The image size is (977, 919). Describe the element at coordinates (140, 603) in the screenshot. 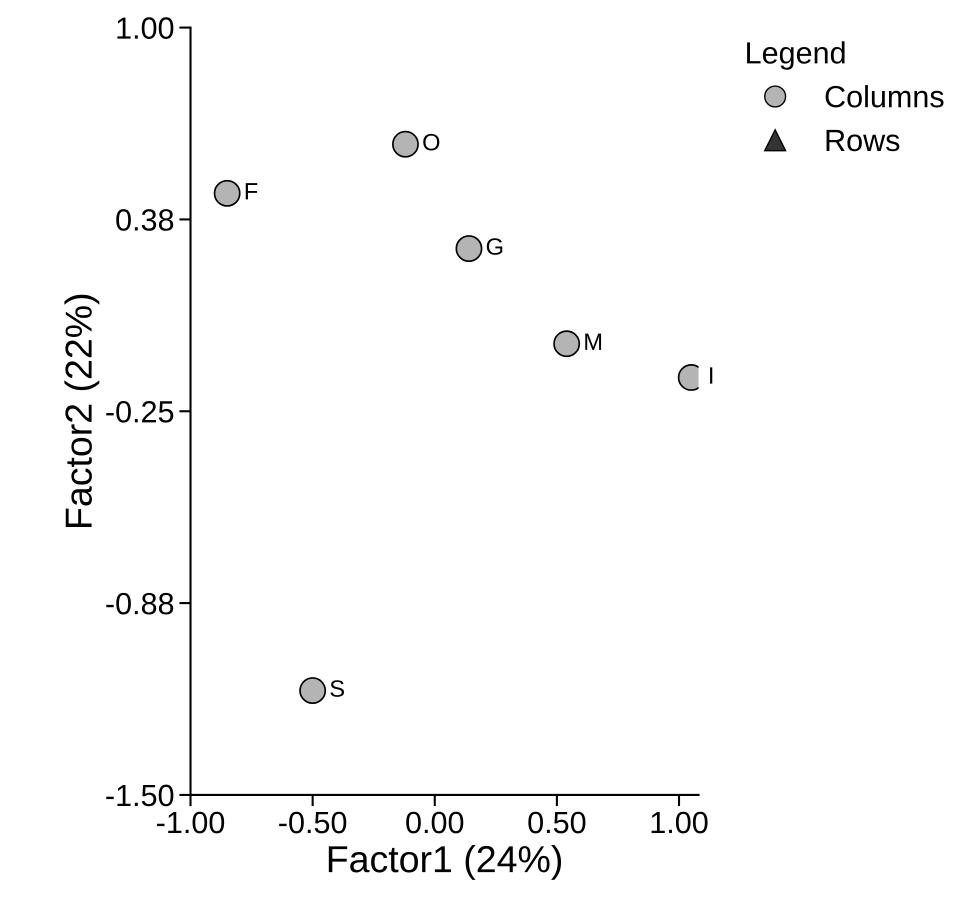

I see `y-tick-label: -0.88` at that location.